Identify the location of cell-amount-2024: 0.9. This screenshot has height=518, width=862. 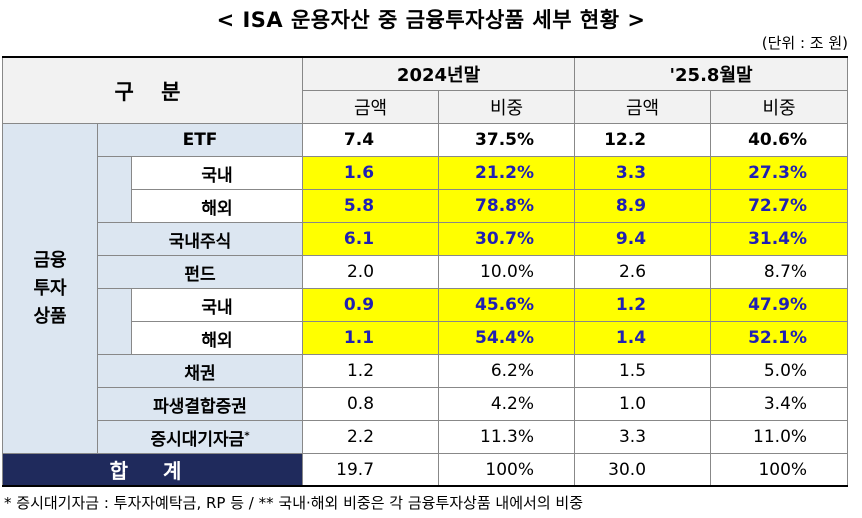
(371, 305).